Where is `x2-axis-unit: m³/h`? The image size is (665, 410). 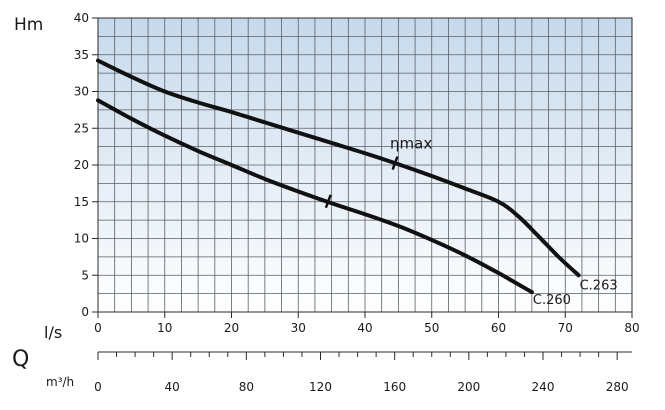
x2-axis-unit: m³/h is located at coordinates (60, 382).